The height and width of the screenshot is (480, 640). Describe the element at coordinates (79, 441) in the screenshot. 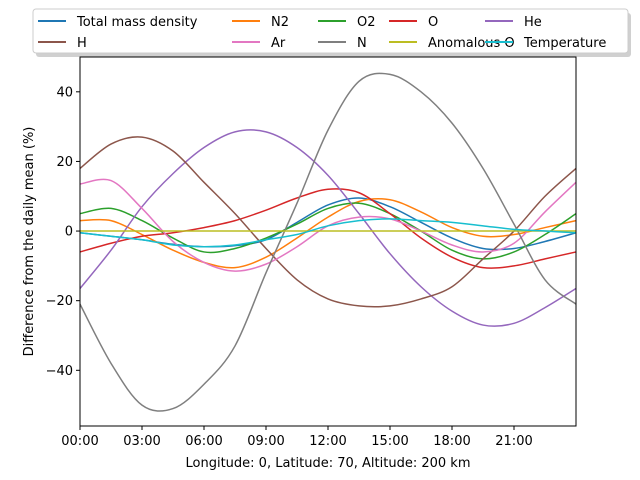

I see `x-tick-label: 00:00` at that location.